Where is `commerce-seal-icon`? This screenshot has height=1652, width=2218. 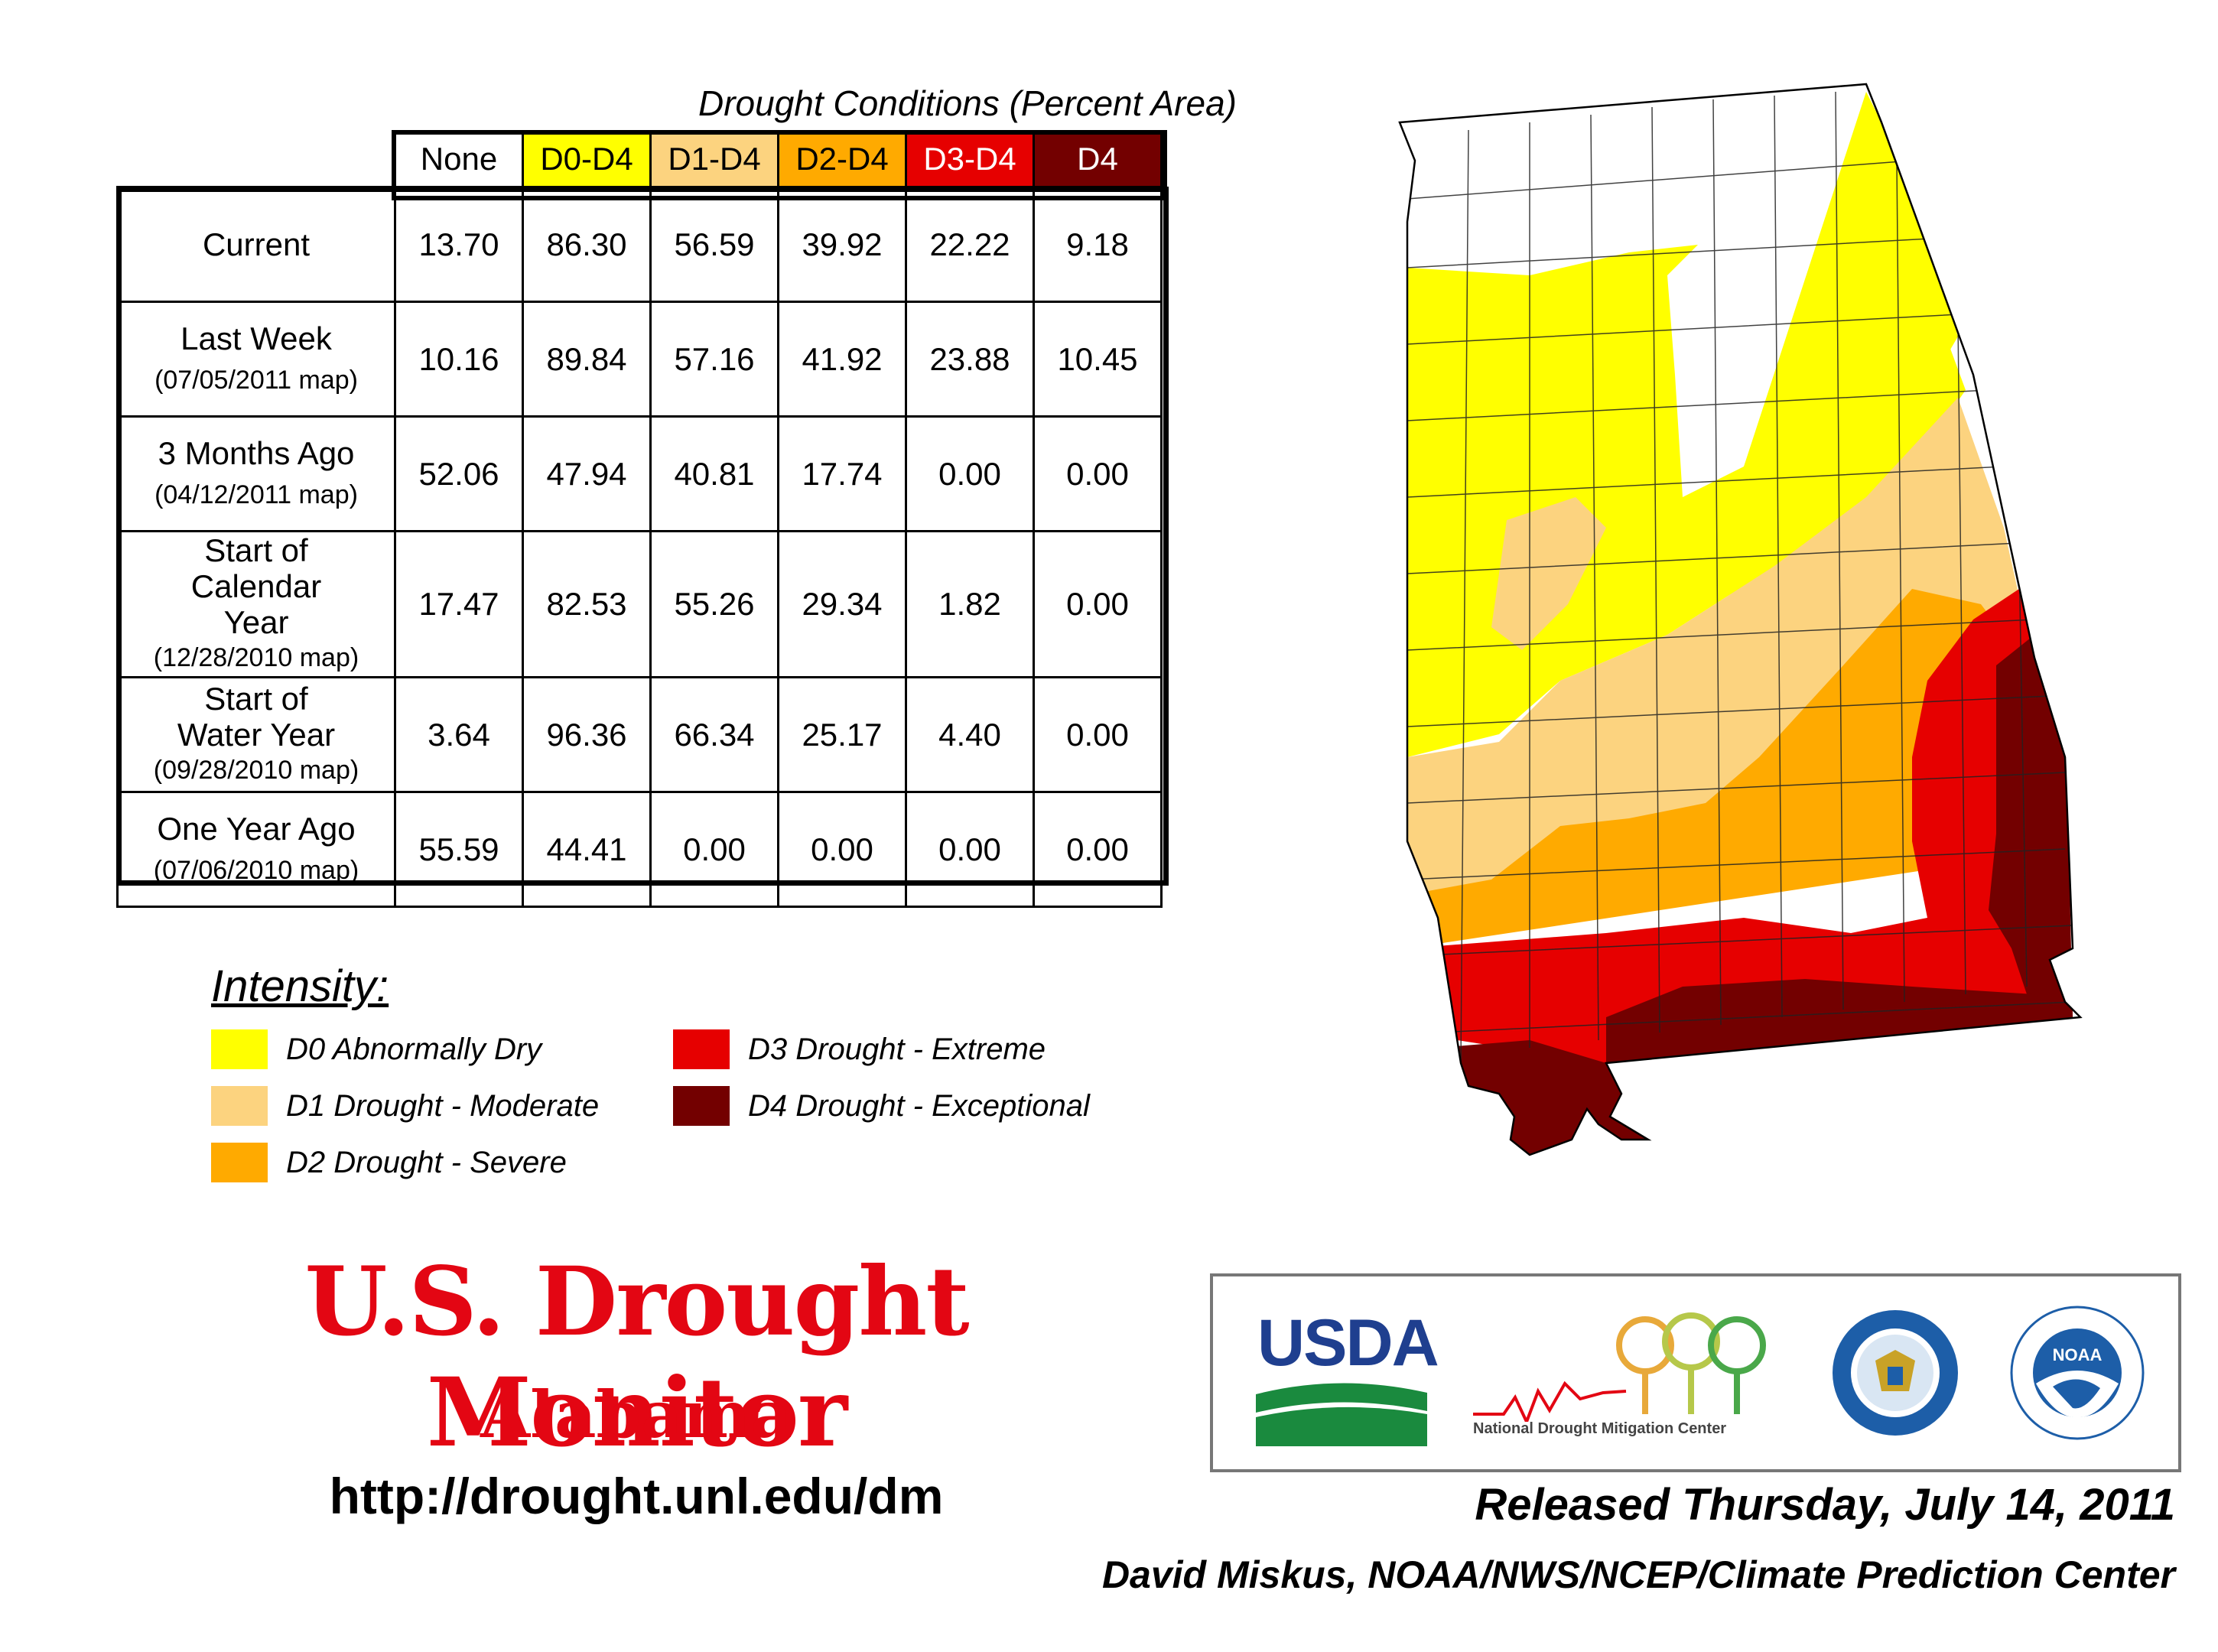
commerce-seal-icon is located at coordinates (1895, 1373).